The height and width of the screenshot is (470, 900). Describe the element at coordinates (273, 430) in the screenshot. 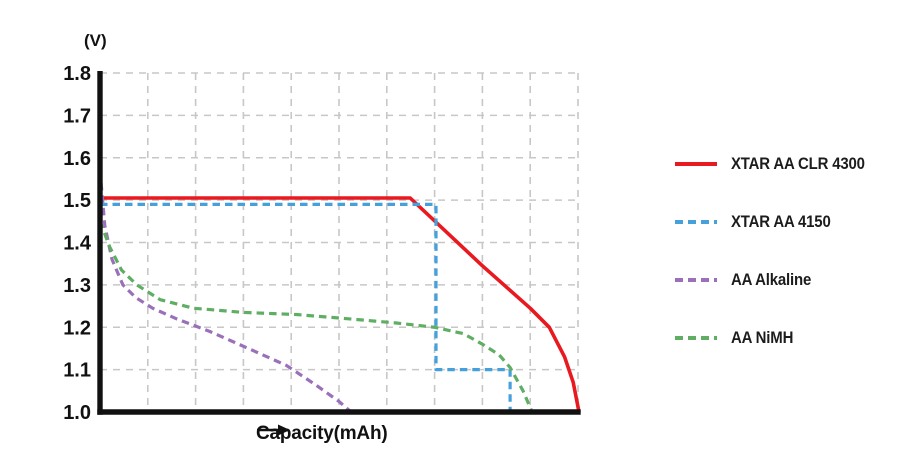

I see `right-arrow-icon` at that location.